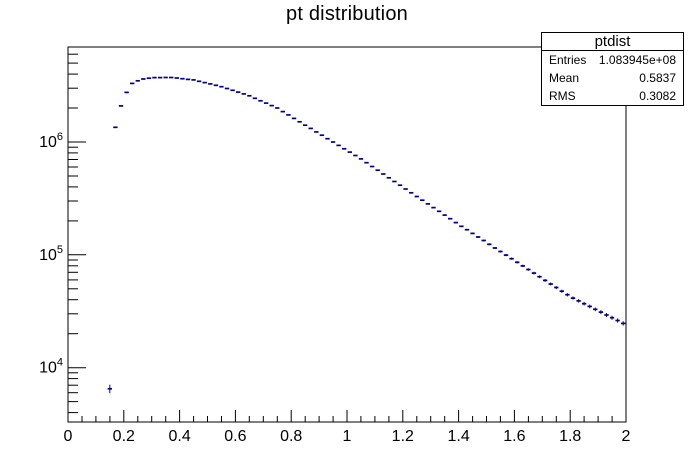 The height and width of the screenshot is (472, 696). What do you see at coordinates (626, 436) in the screenshot?
I see `x-tick-label: 2` at bounding box center [626, 436].